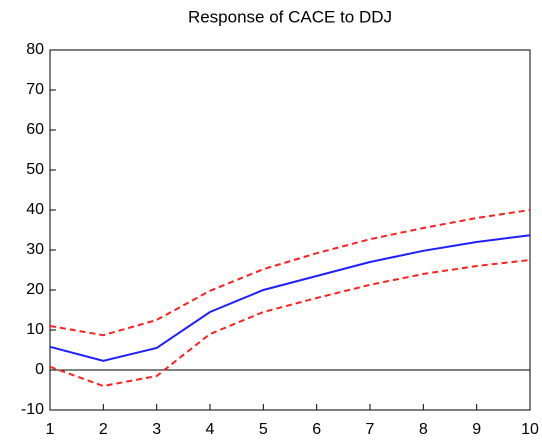 The height and width of the screenshot is (443, 542). Describe the element at coordinates (156, 429) in the screenshot. I see `x-tick-label: 3` at that location.